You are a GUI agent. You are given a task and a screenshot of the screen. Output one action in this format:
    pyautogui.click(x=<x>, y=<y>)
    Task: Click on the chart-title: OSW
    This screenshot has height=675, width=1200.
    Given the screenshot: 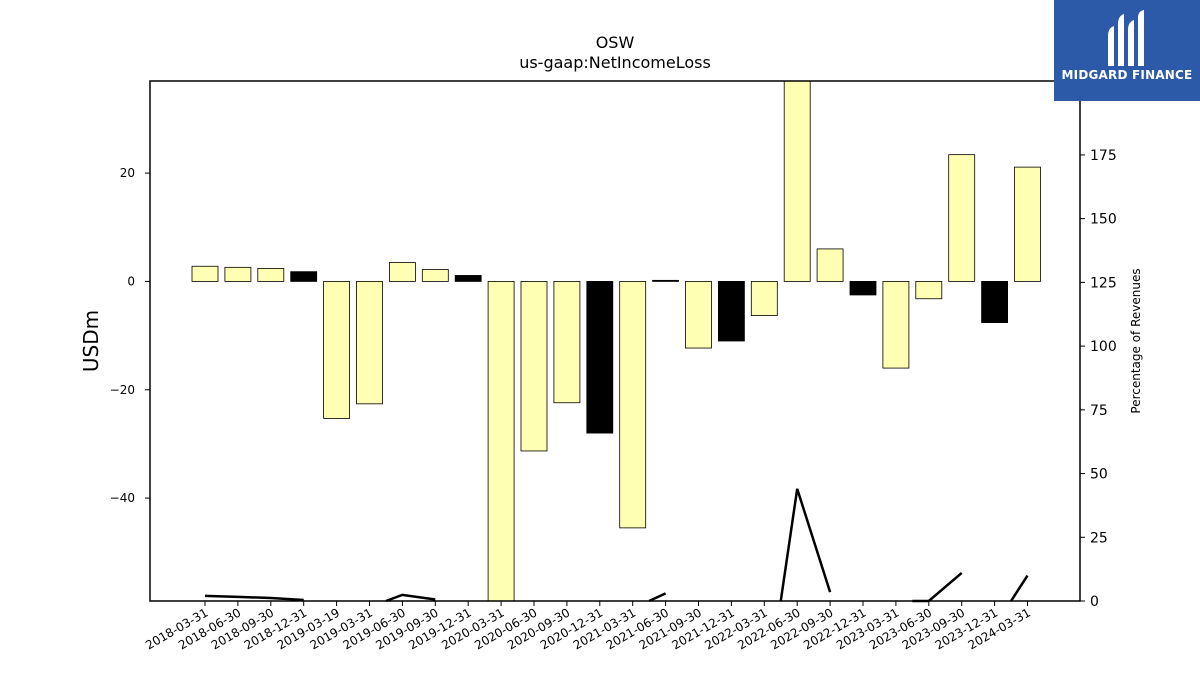 What is the action you would take?
    pyautogui.click(x=615, y=42)
    